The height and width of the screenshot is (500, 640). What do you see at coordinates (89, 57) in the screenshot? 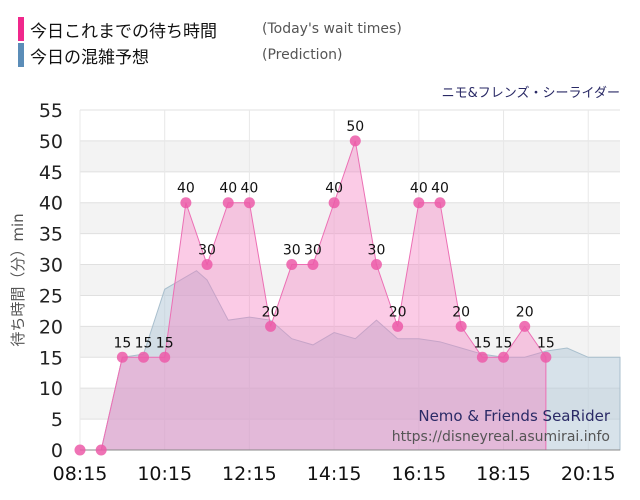
I see `legend-prediction-label: 今日の混雑予想` at bounding box center [89, 57].